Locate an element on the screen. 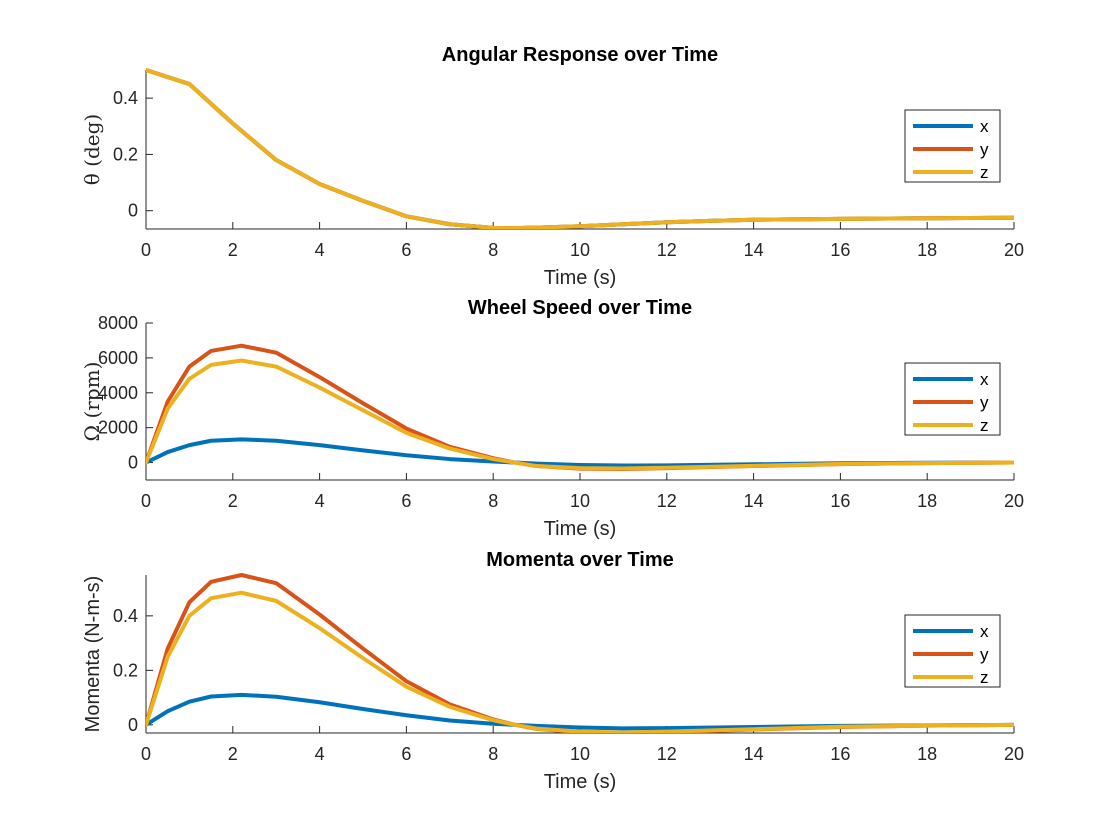  y-axis-label: Momenta (N-m-s) is located at coordinates (93, 654).